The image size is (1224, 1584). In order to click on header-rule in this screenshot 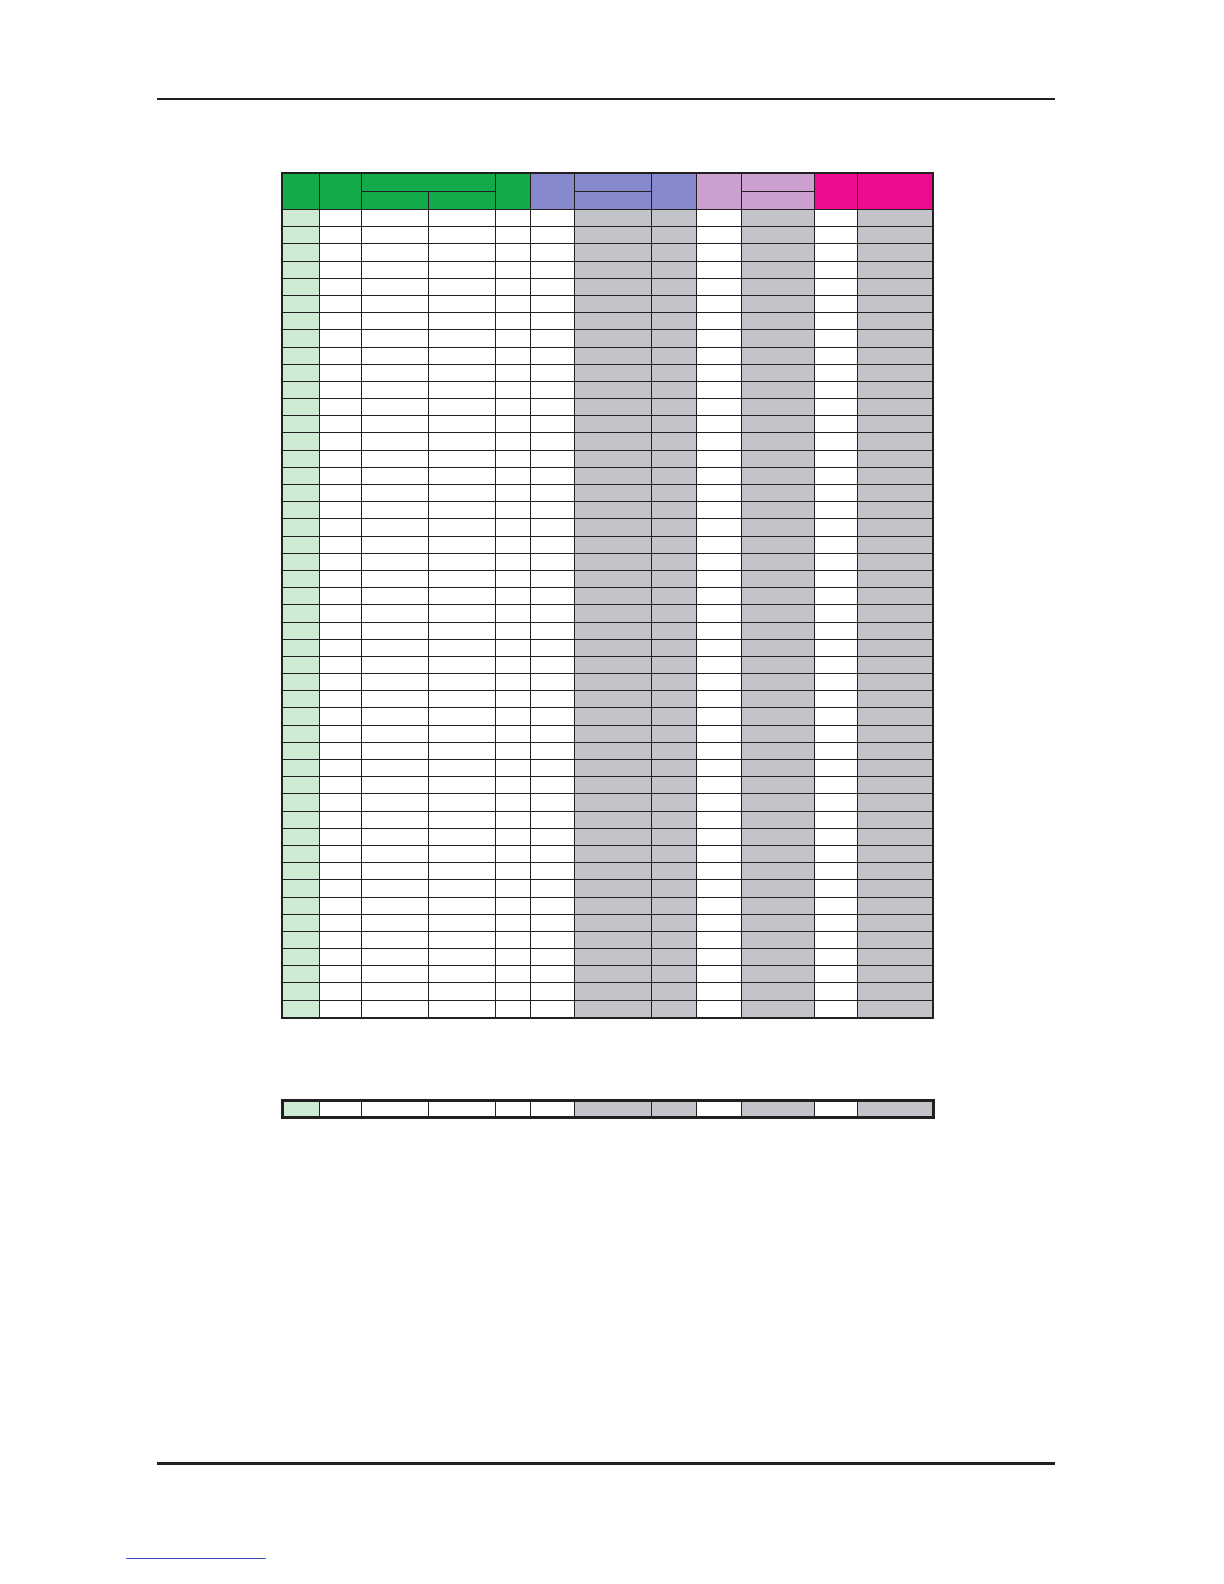, I will do `click(606, 99)`.